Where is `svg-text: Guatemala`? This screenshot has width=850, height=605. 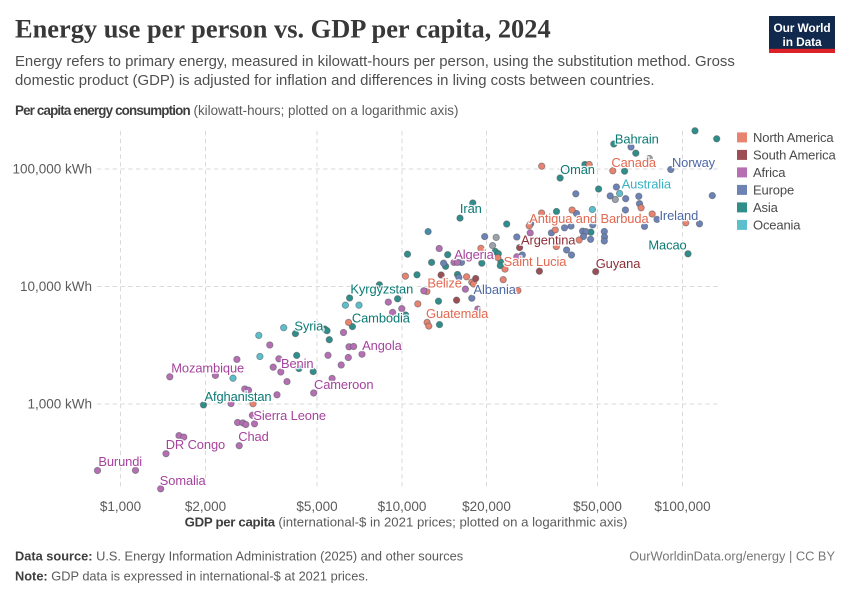
svg-text: Guatemala is located at coordinates (457, 313).